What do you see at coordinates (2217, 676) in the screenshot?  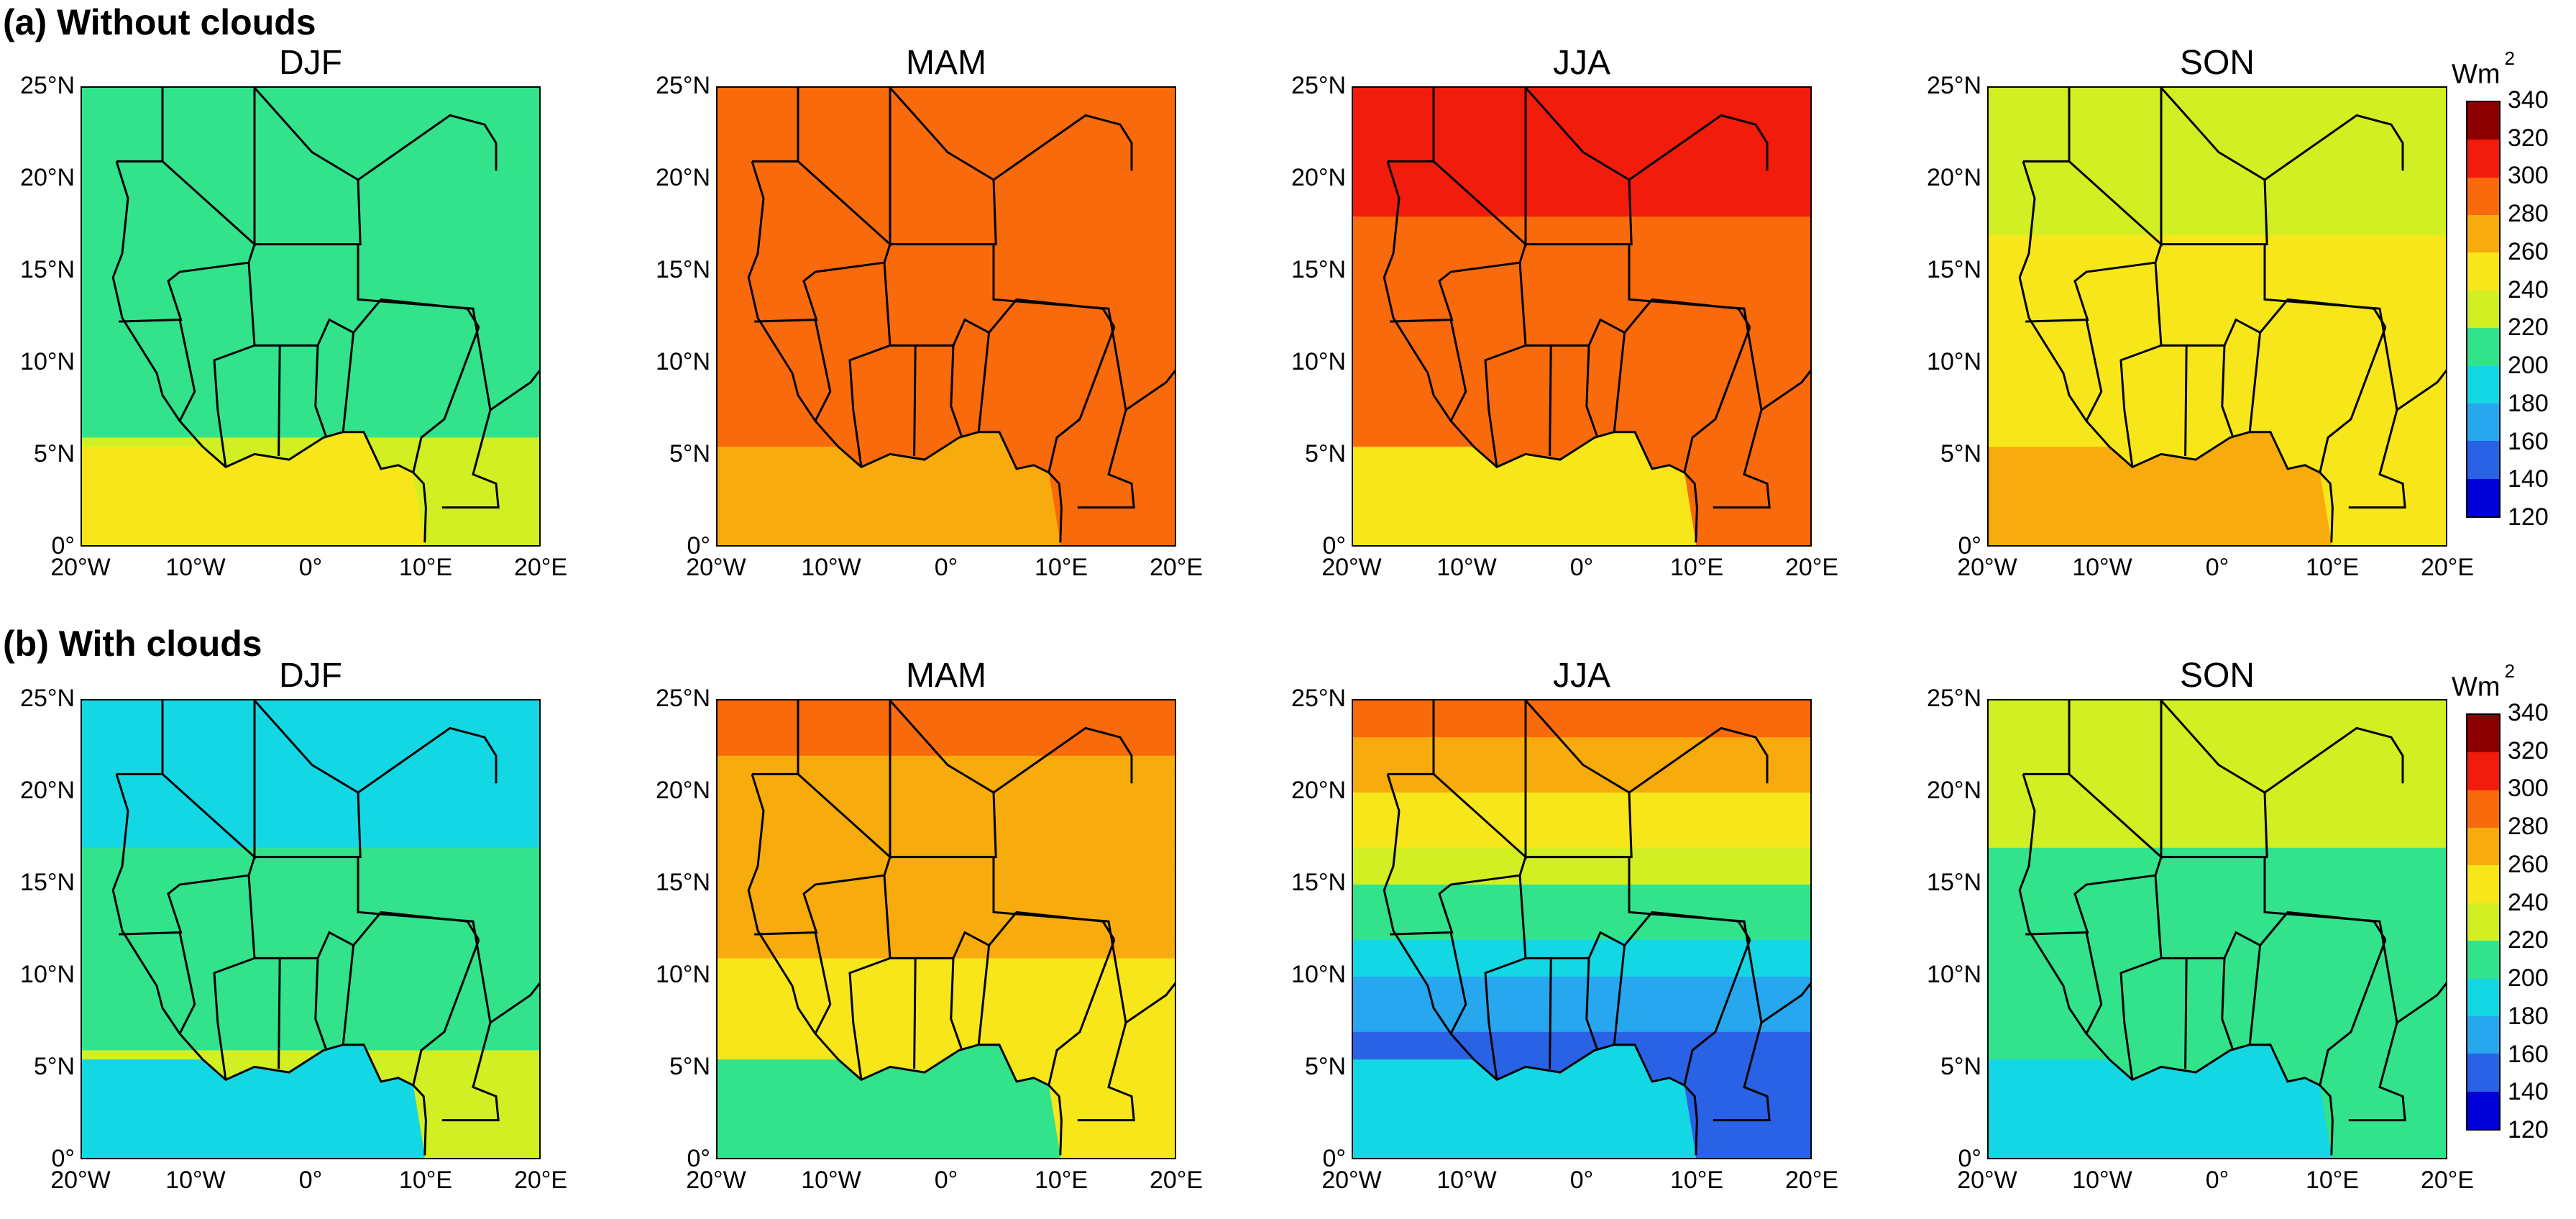 I see `season-title: SON` at bounding box center [2217, 676].